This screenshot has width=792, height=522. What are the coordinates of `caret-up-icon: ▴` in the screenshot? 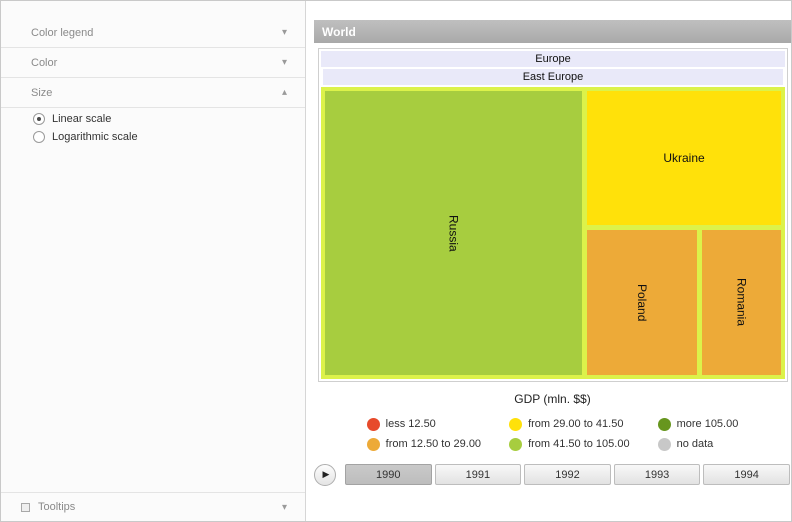 It's located at (284, 92).